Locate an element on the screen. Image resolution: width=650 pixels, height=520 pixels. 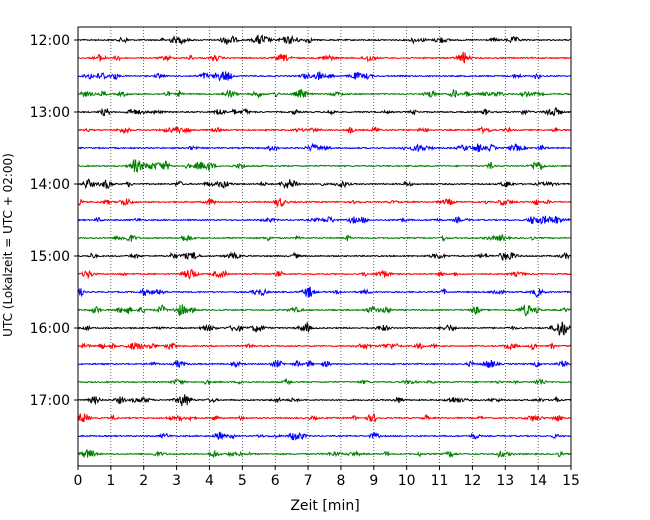
y-tick-label: 15:00 is located at coordinates (50, 257).